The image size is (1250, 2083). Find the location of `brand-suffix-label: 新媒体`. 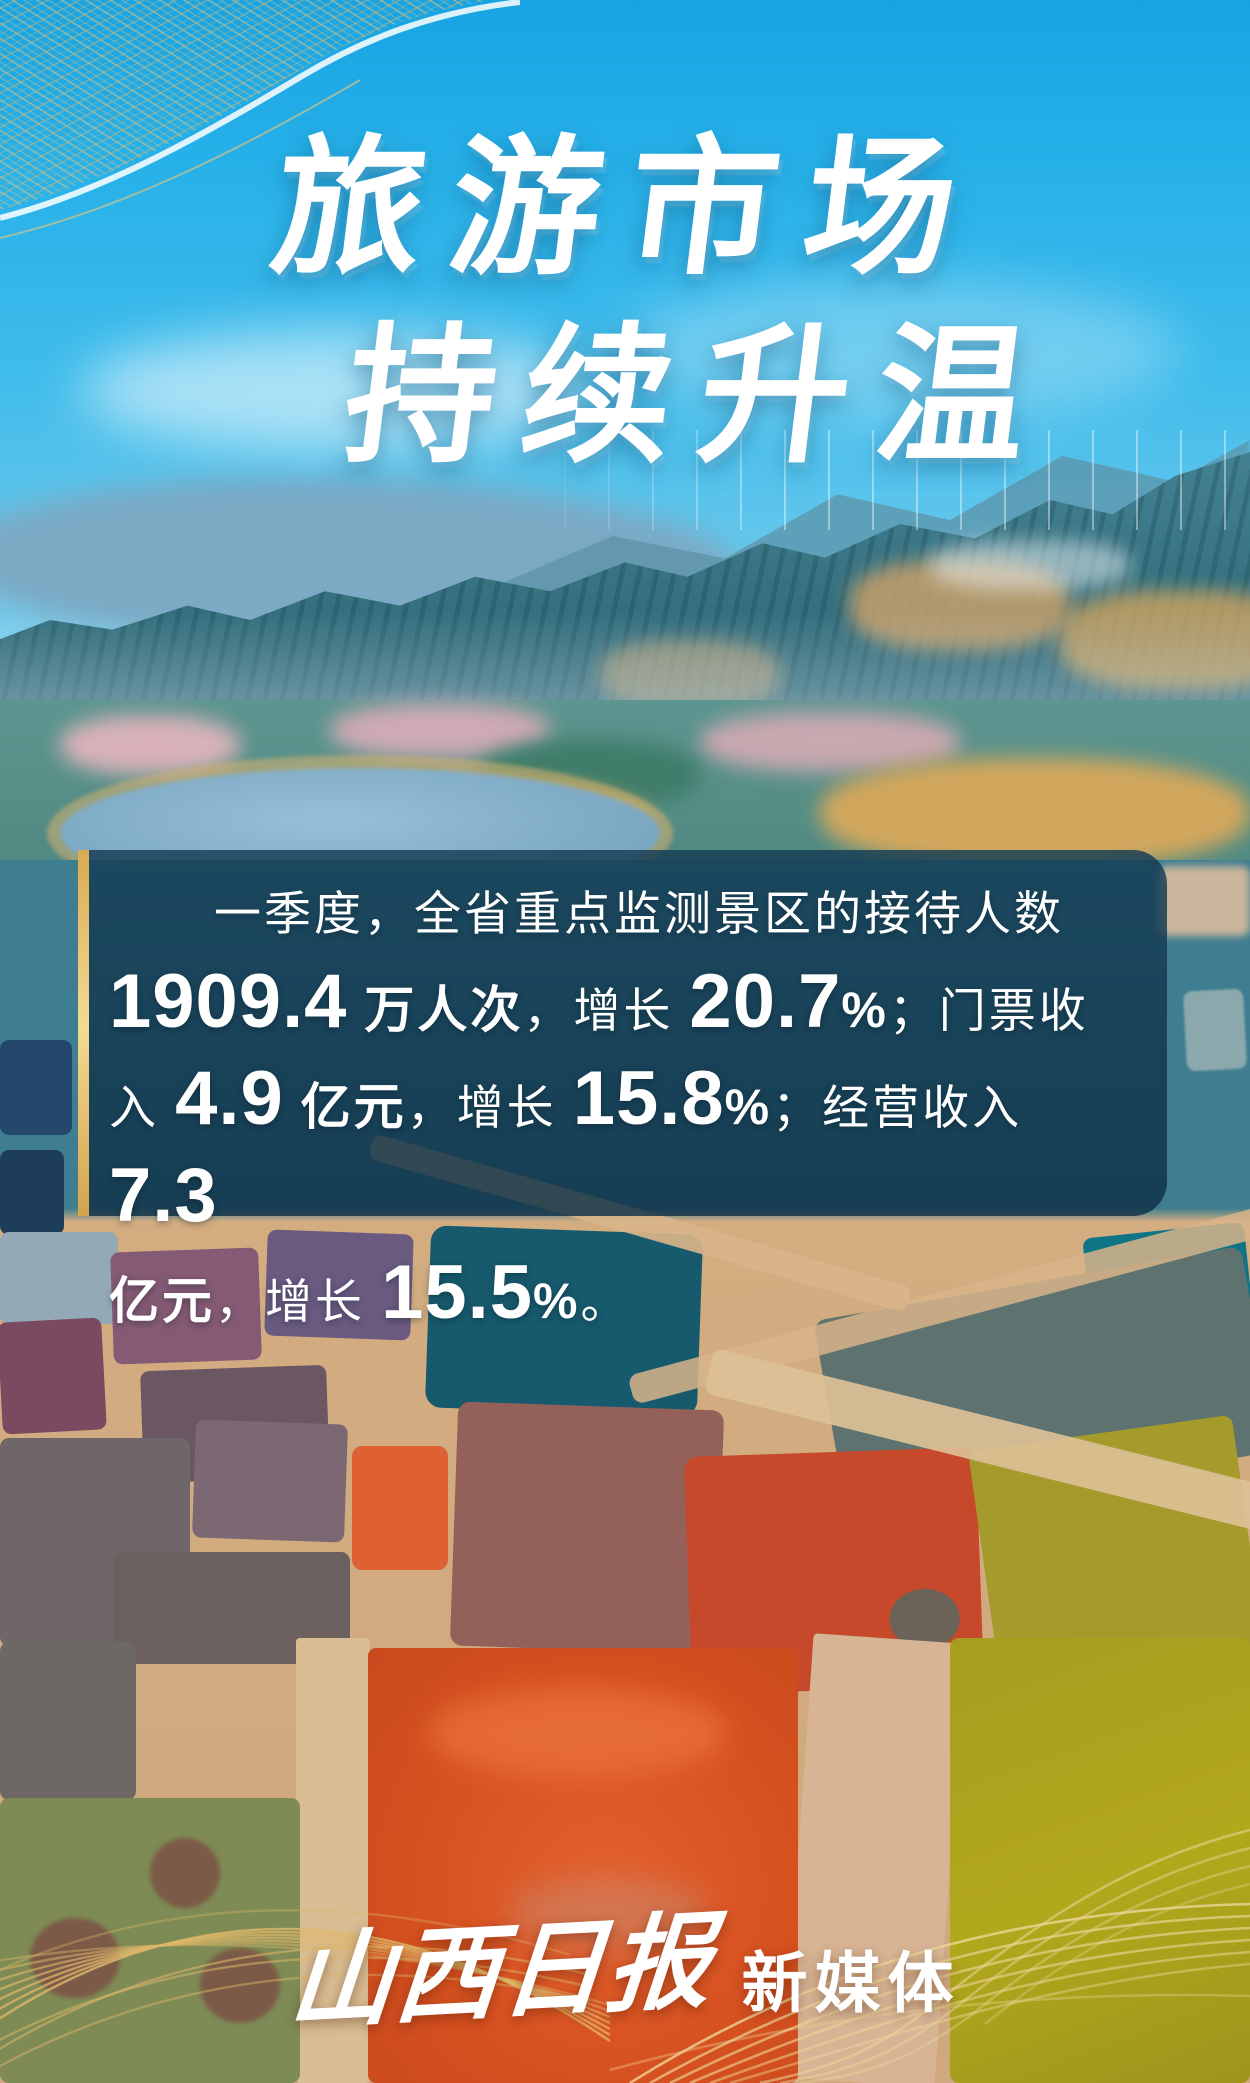

brand-suffix-label: 新媒体 is located at coordinates (851, 1983).